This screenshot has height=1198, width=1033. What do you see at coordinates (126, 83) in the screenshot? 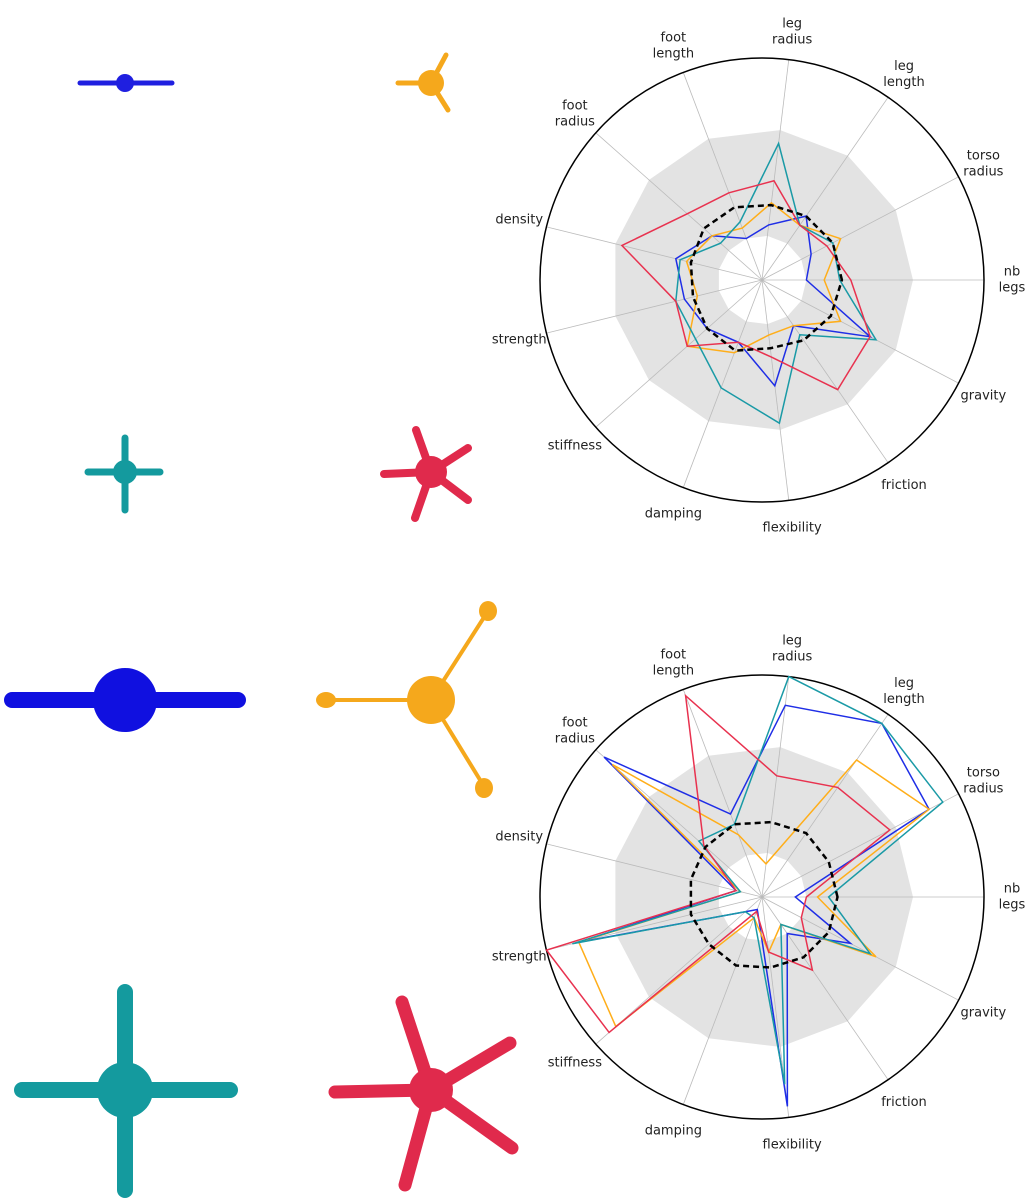
I see `robot-blue-small` at bounding box center [126, 83].